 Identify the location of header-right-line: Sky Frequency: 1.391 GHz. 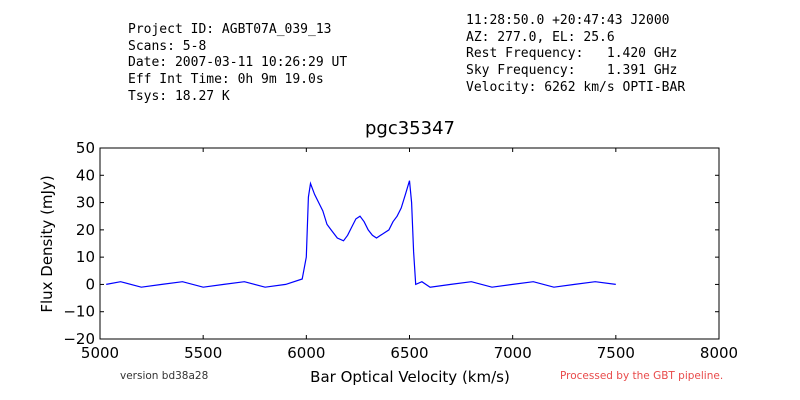
(572, 71).